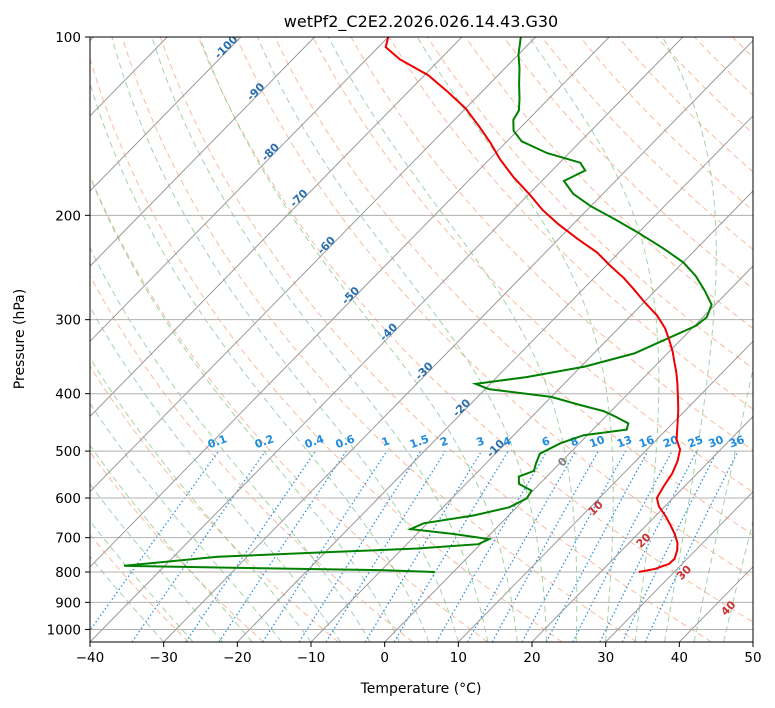 This screenshot has height=708, width=775. I want to click on y-tick-label: 800, so click(68, 573).